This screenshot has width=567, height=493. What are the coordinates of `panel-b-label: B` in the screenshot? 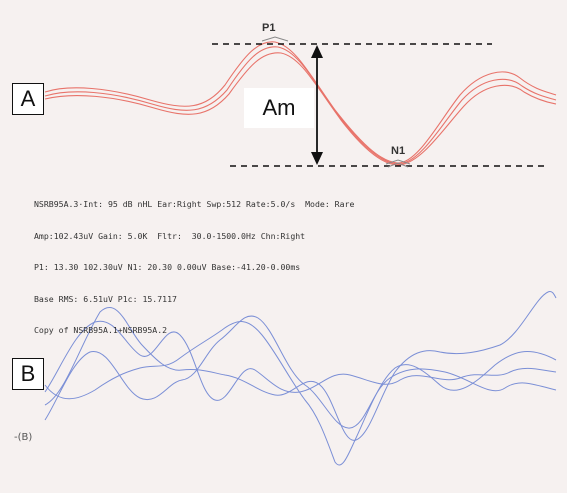 It's located at (28, 374).